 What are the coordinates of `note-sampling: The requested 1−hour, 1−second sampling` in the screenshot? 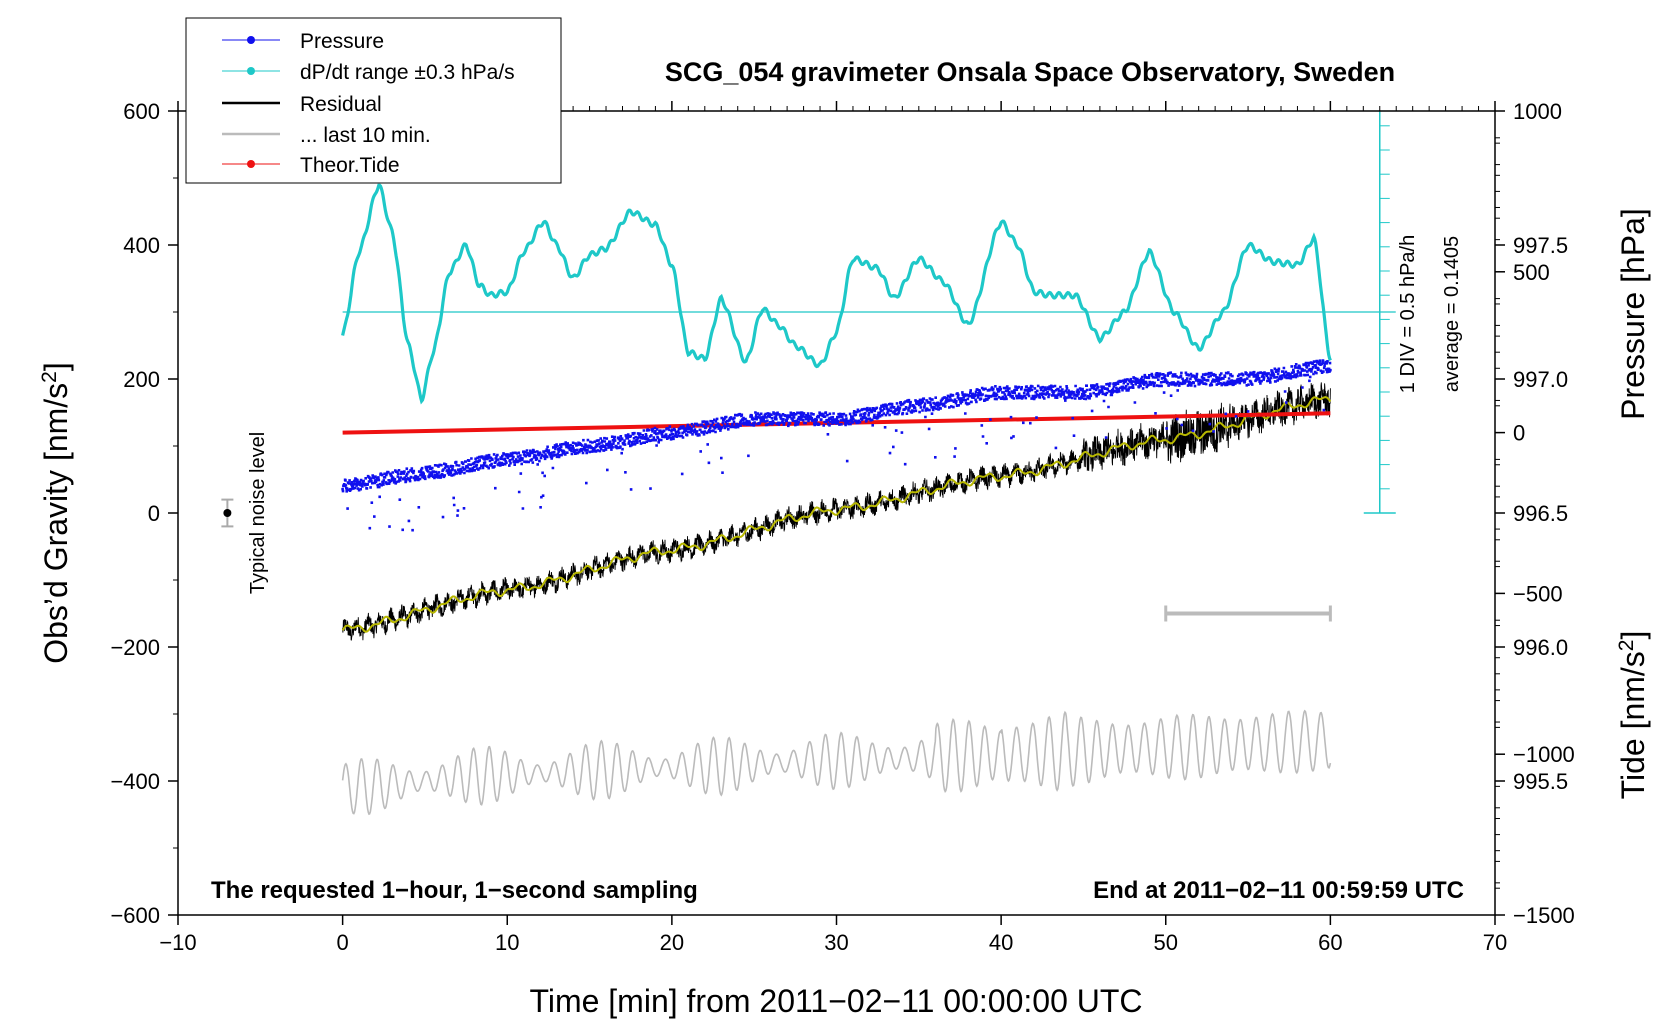 It's located at (454, 890).